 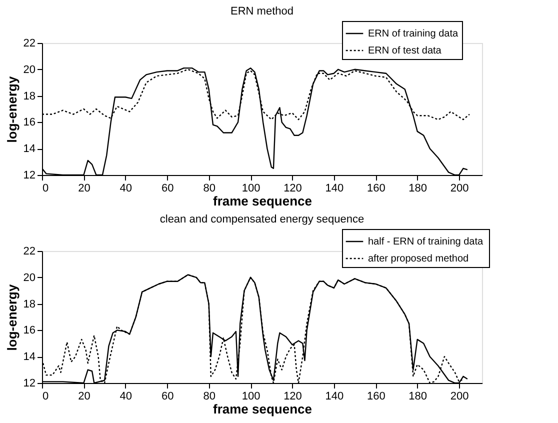 I want to click on legend-label: ERN of training data, so click(x=413, y=34).